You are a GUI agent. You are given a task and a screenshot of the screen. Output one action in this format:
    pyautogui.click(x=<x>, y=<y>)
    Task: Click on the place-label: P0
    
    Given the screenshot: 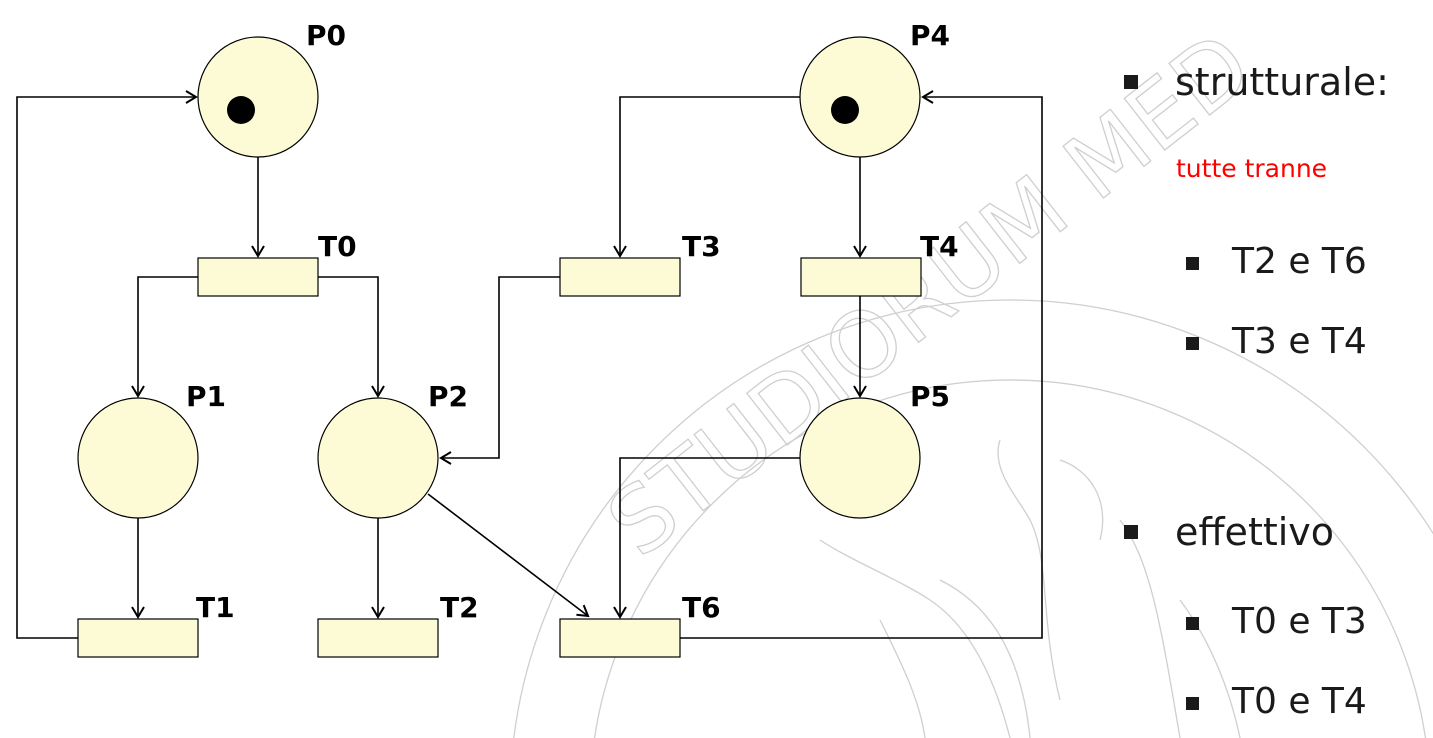 What is the action you would take?
    pyautogui.click(x=326, y=35)
    